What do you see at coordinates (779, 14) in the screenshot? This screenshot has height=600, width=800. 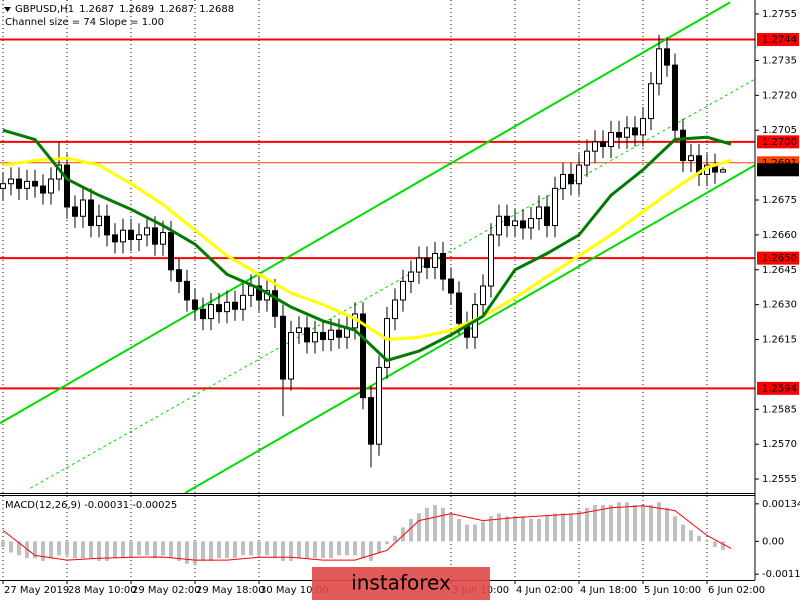 I see `y-tick-label: 1.2755` at bounding box center [779, 14].